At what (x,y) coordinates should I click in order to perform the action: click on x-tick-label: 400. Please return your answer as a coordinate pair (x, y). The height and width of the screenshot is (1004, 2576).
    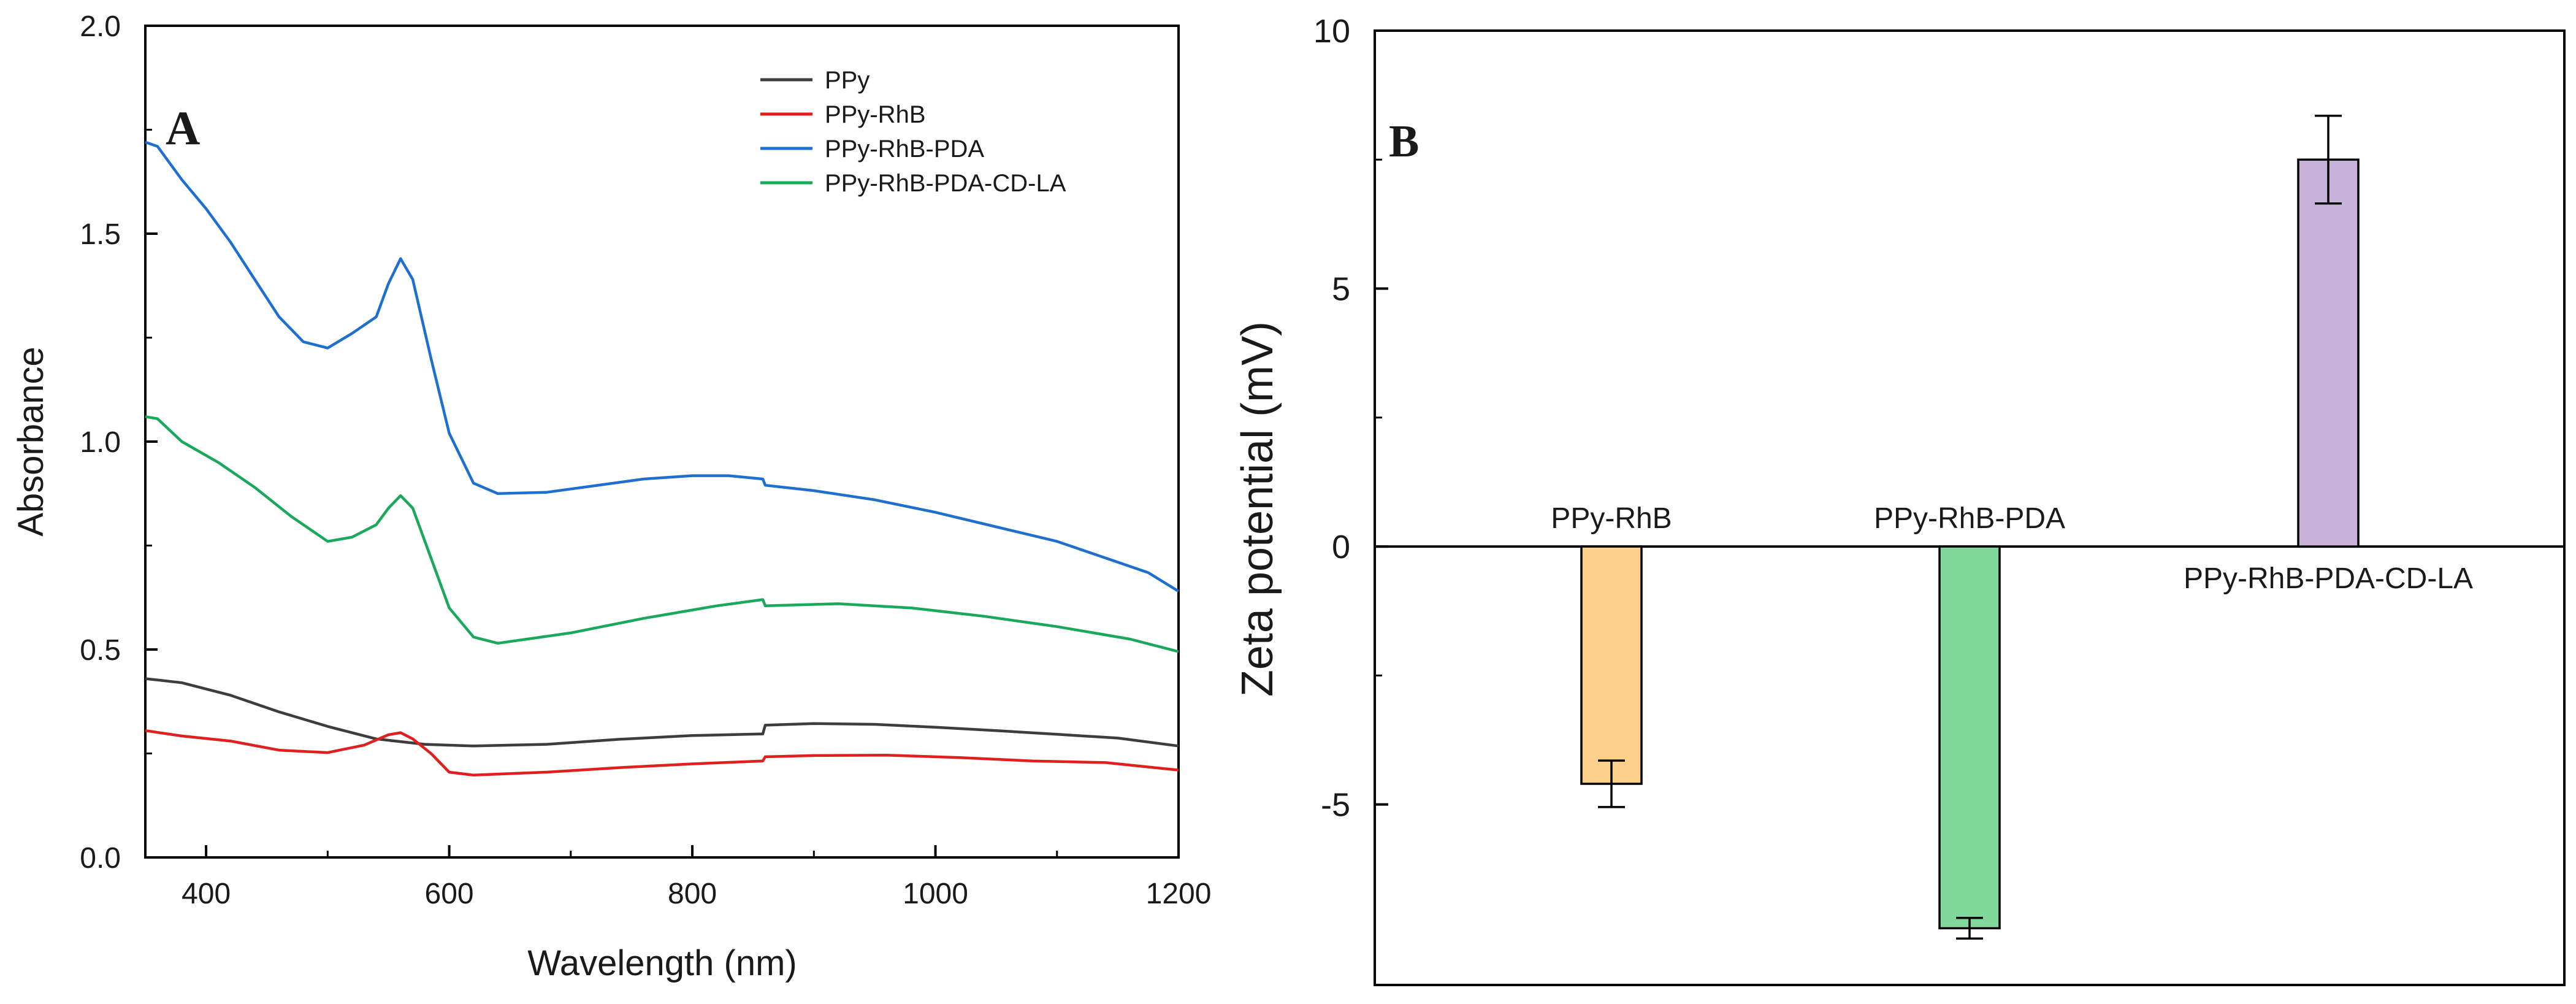
    Looking at the image, I should click on (206, 894).